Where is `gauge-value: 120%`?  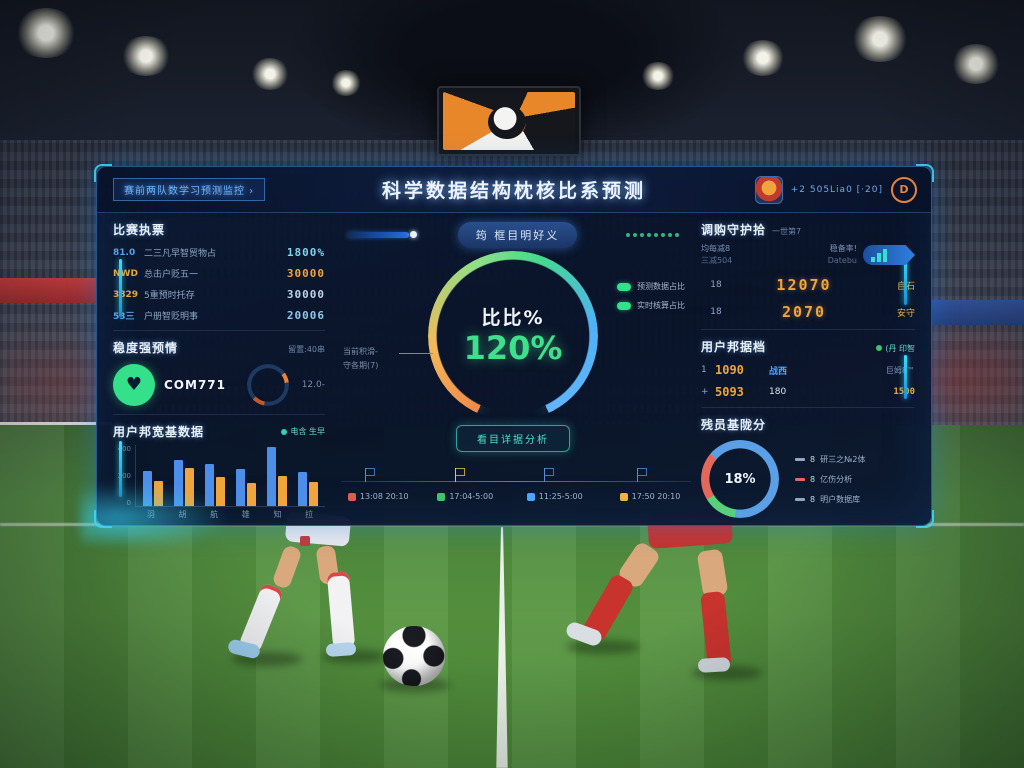 gauge-value: 120% is located at coordinates (513, 348).